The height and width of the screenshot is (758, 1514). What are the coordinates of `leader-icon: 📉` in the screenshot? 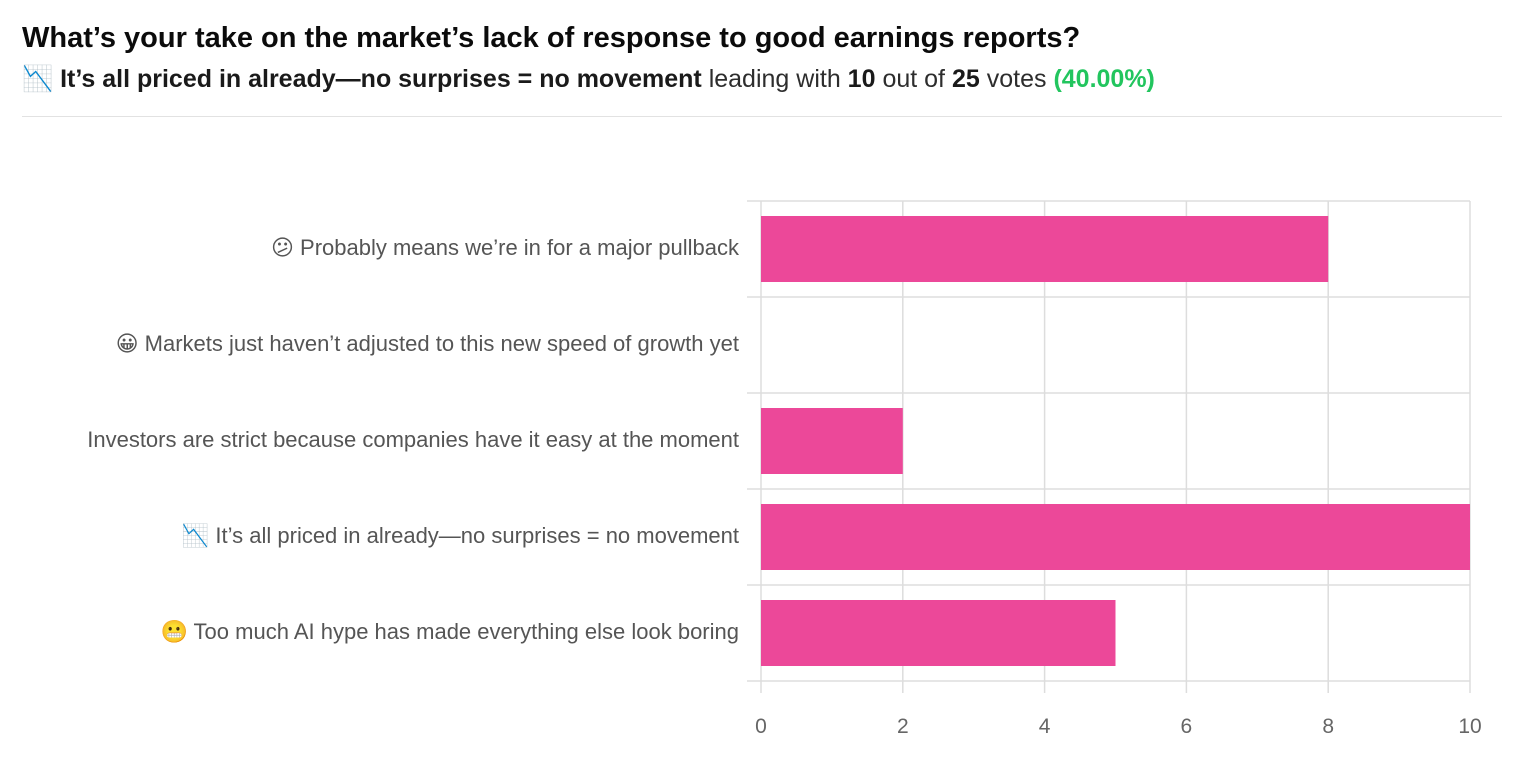 It's located at (38, 79).